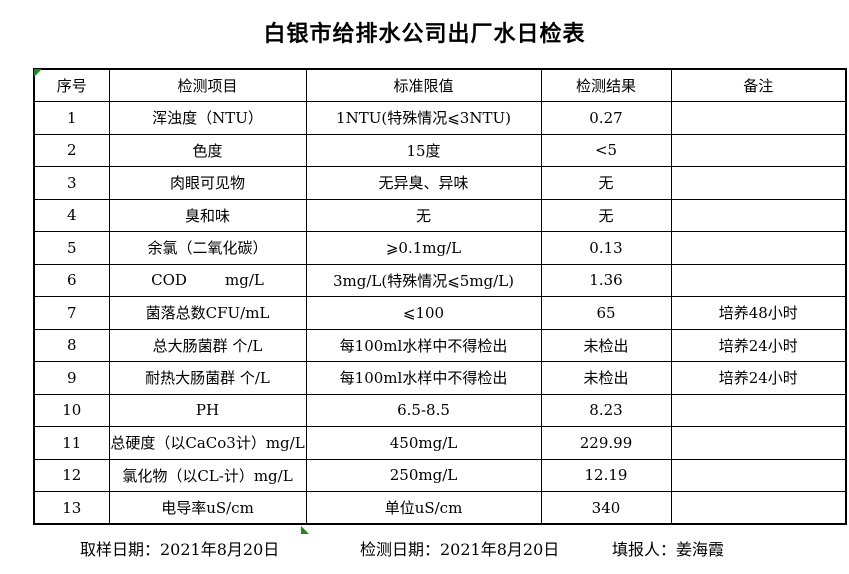  Describe the element at coordinates (758, 85) in the screenshot. I see `col-header-note: 备注` at that location.